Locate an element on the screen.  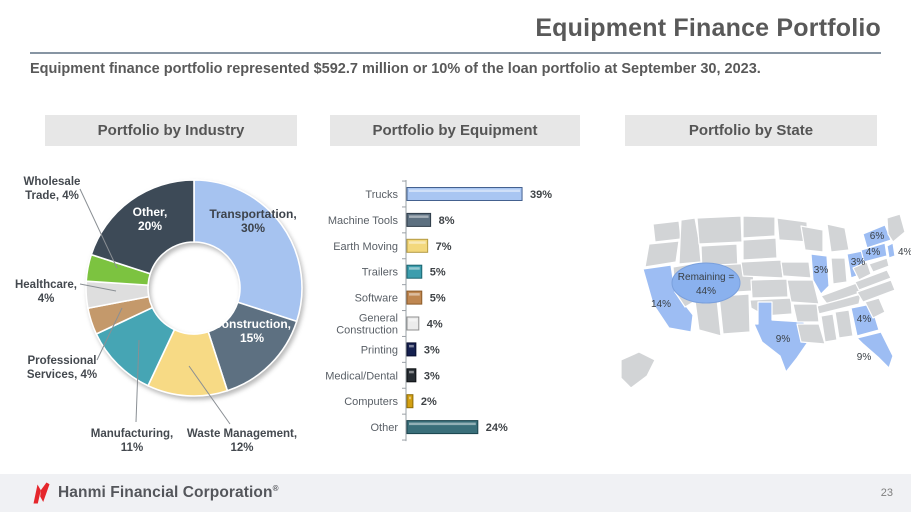
leader-line-waste-management is located at coordinates (209, 395).